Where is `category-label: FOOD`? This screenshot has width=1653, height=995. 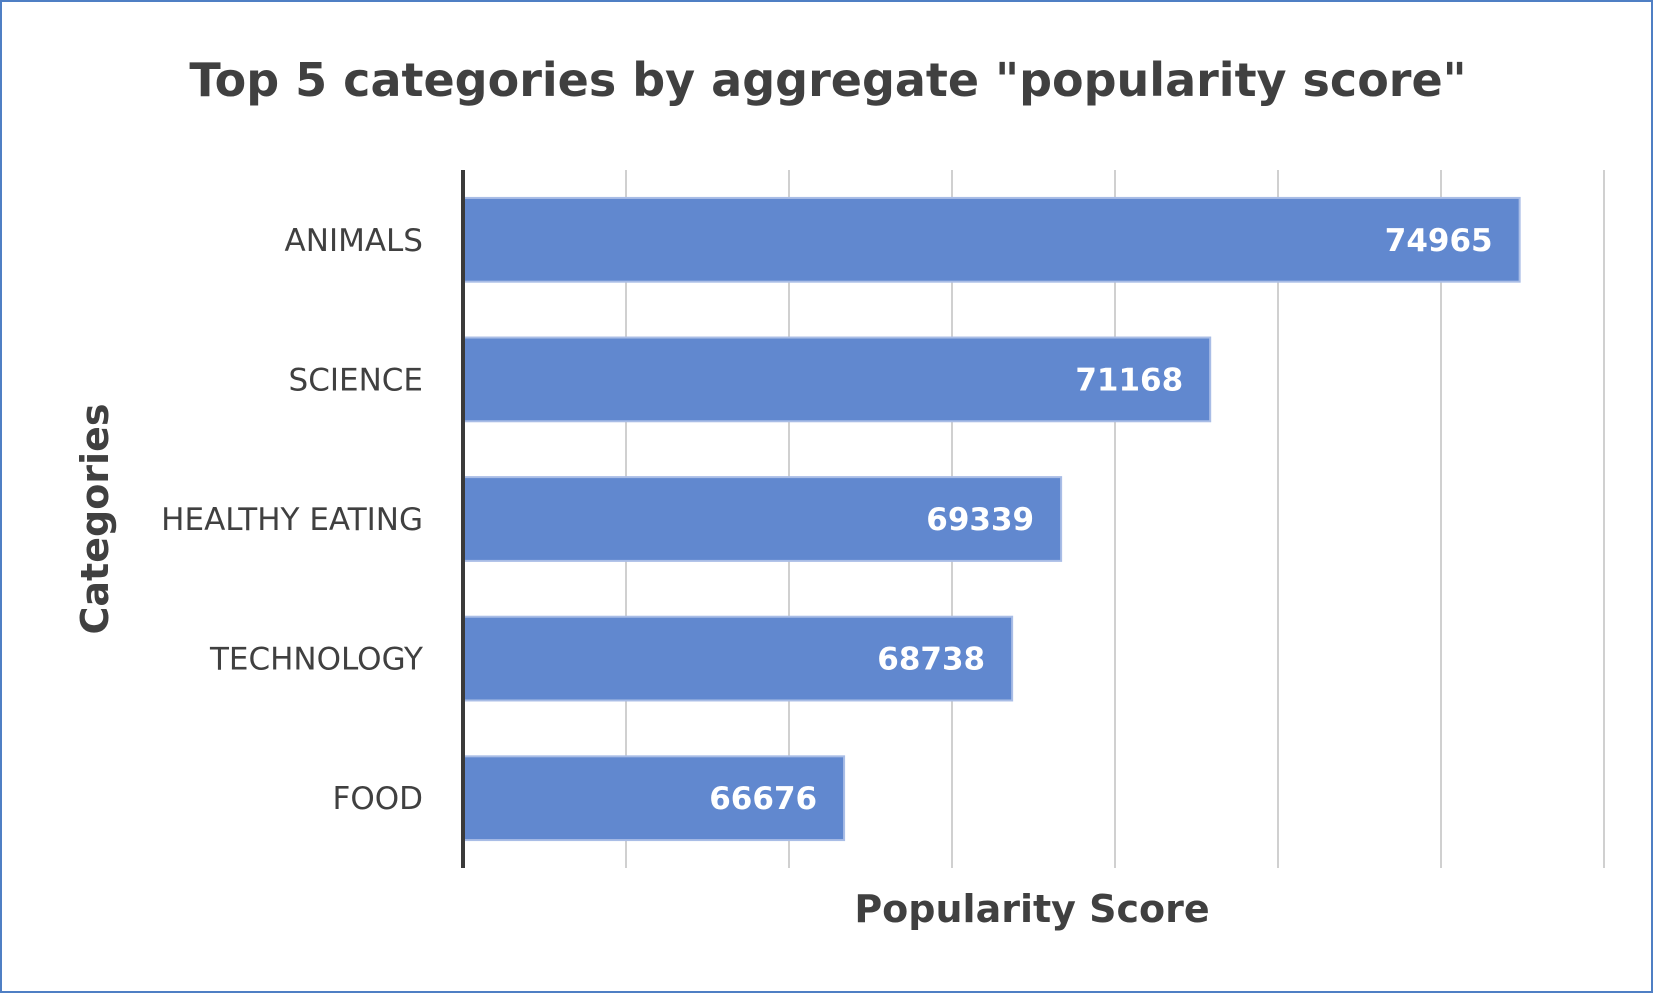 category-label: FOOD is located at coordinates (377, 799).